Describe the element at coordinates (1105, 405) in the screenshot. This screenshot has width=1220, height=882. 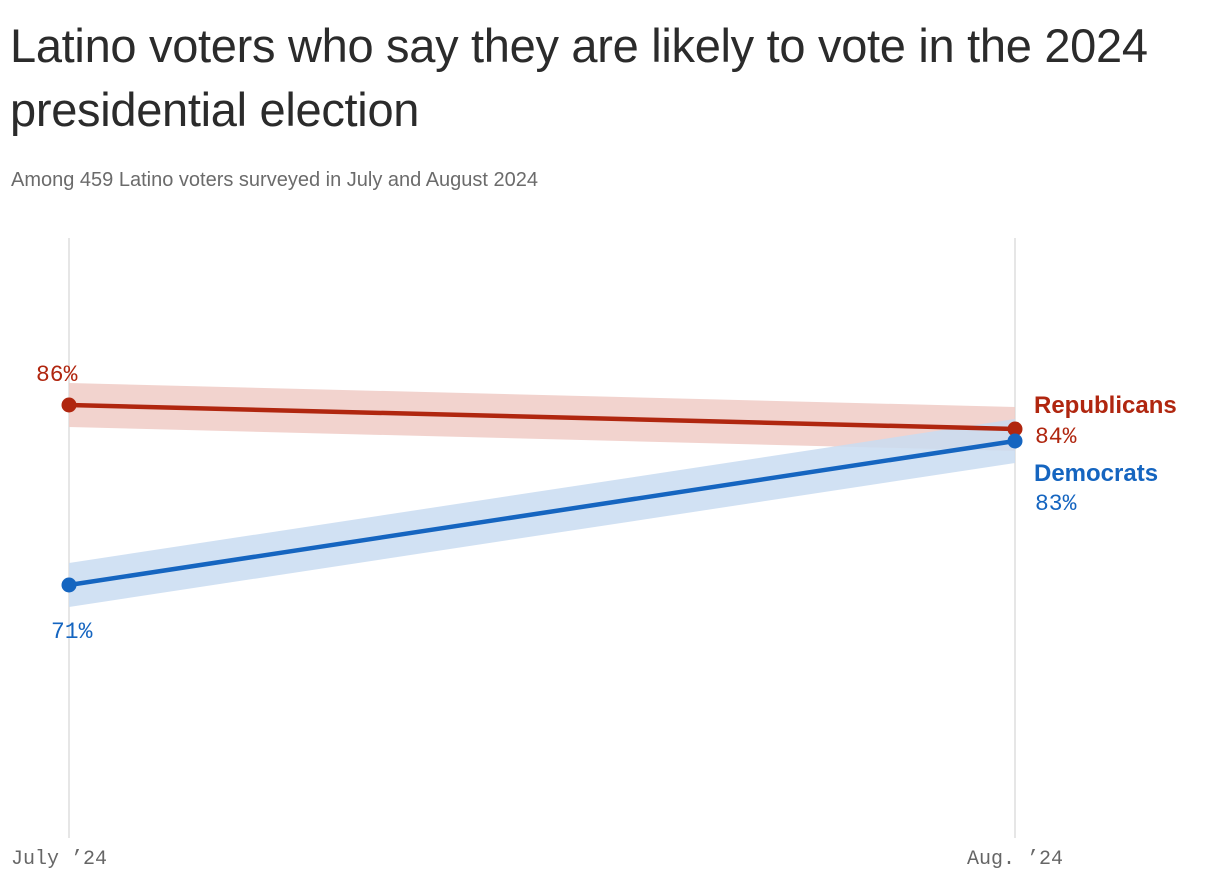
I see `republicans-series-label: Republicans` at that location.